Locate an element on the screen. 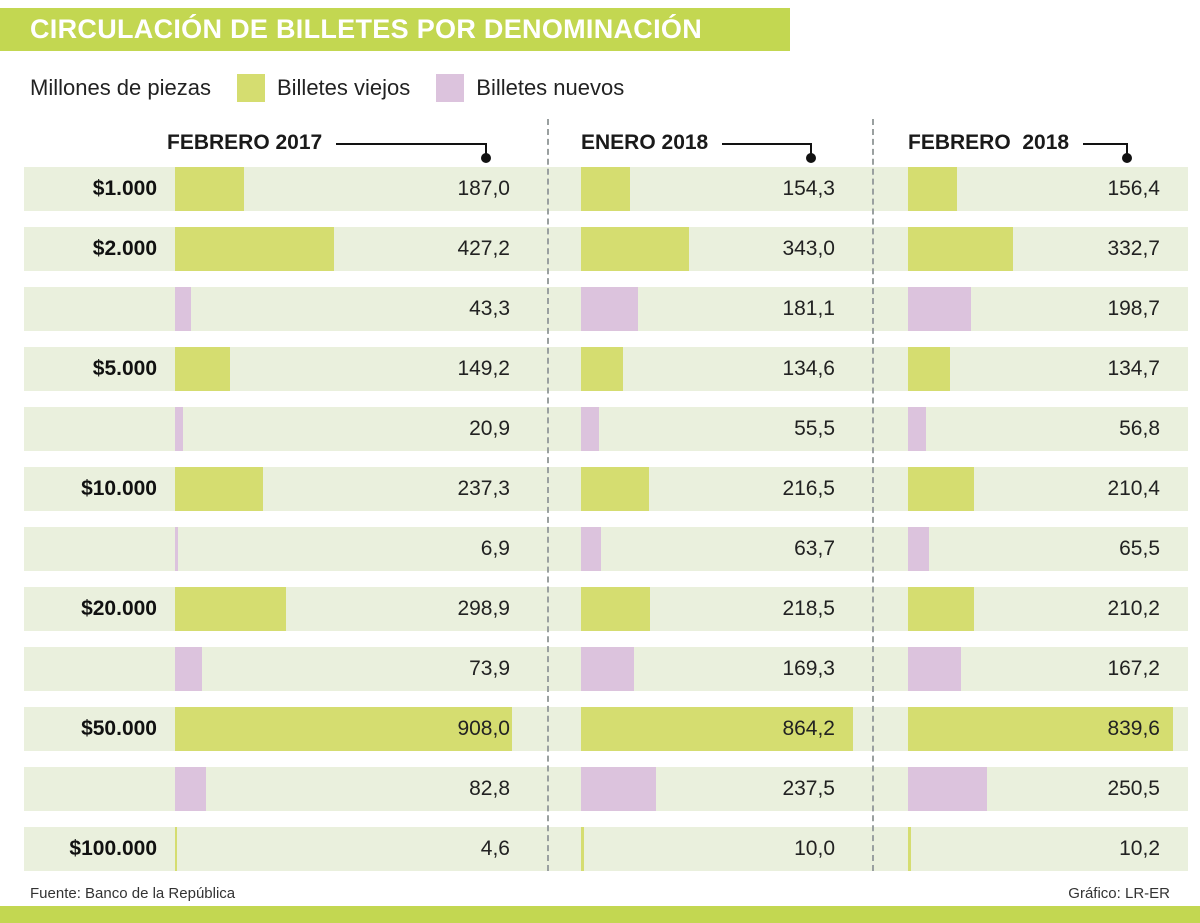  value-label: 218,5 is located at coordinates (808, 608).